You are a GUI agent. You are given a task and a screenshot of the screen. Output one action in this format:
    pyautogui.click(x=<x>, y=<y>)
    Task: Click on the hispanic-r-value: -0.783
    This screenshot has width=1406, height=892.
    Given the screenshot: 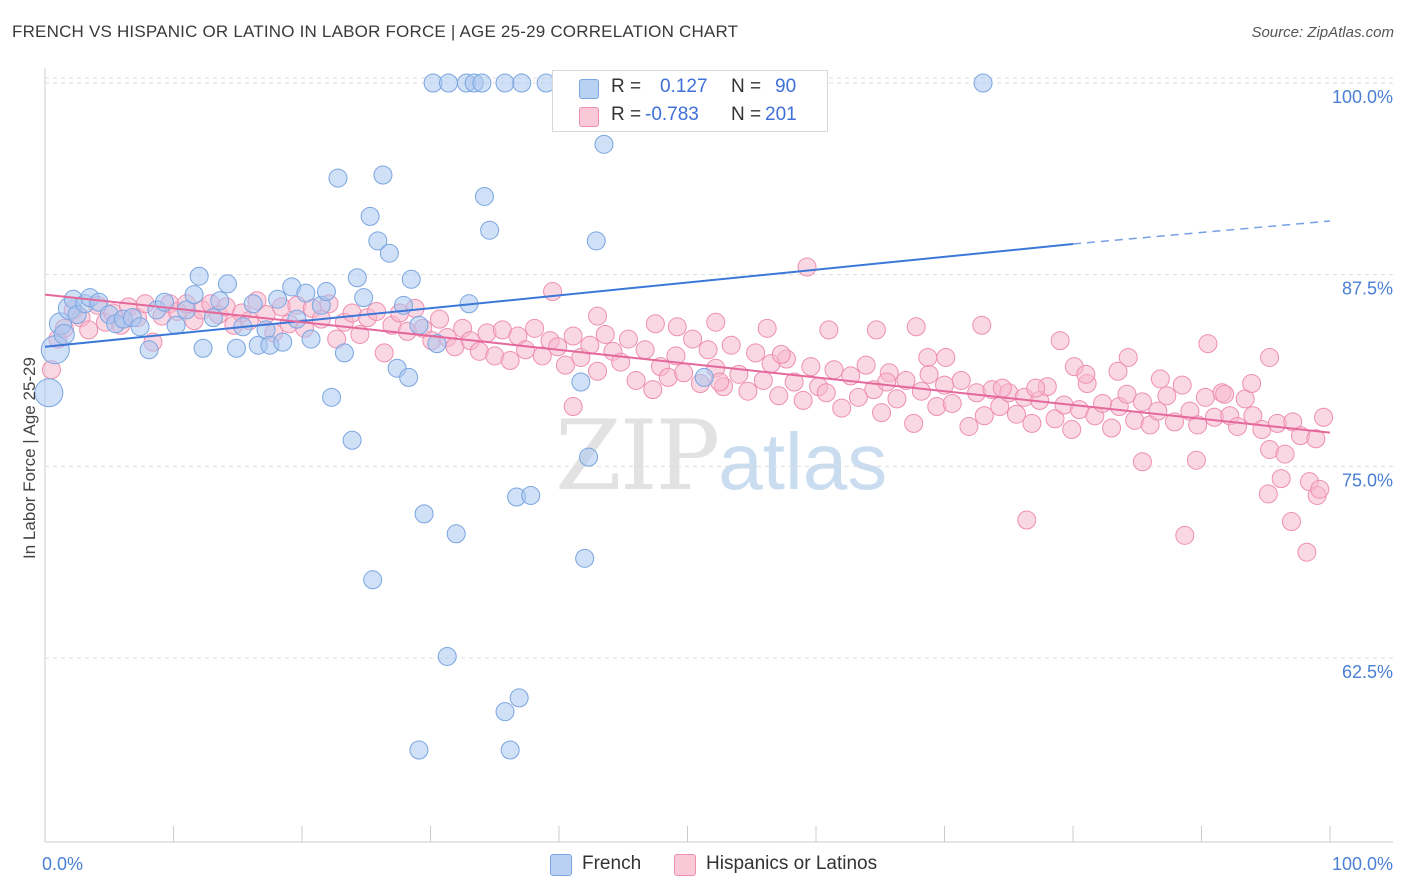 What is the action you would take?
    pyautogui.click(x=672, y=114)
    